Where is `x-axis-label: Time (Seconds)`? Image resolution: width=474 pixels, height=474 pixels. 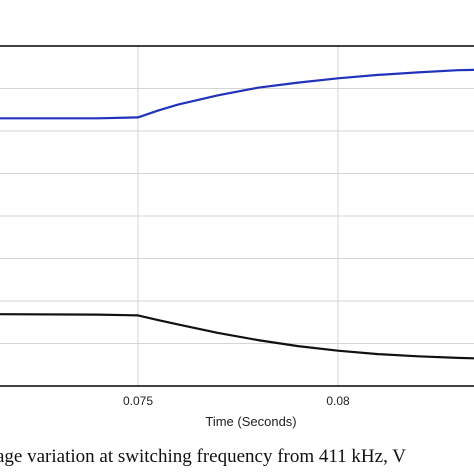 x-axis-label: Time (Seconds) is located at coordinates (250, 421).